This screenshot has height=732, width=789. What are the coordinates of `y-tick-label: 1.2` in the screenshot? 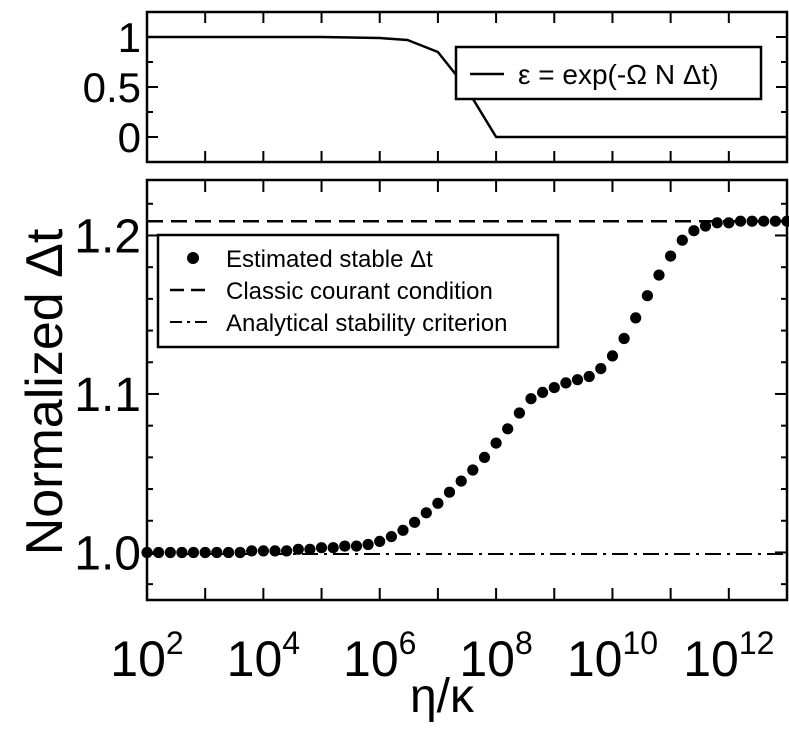 It's located at (107, 236).